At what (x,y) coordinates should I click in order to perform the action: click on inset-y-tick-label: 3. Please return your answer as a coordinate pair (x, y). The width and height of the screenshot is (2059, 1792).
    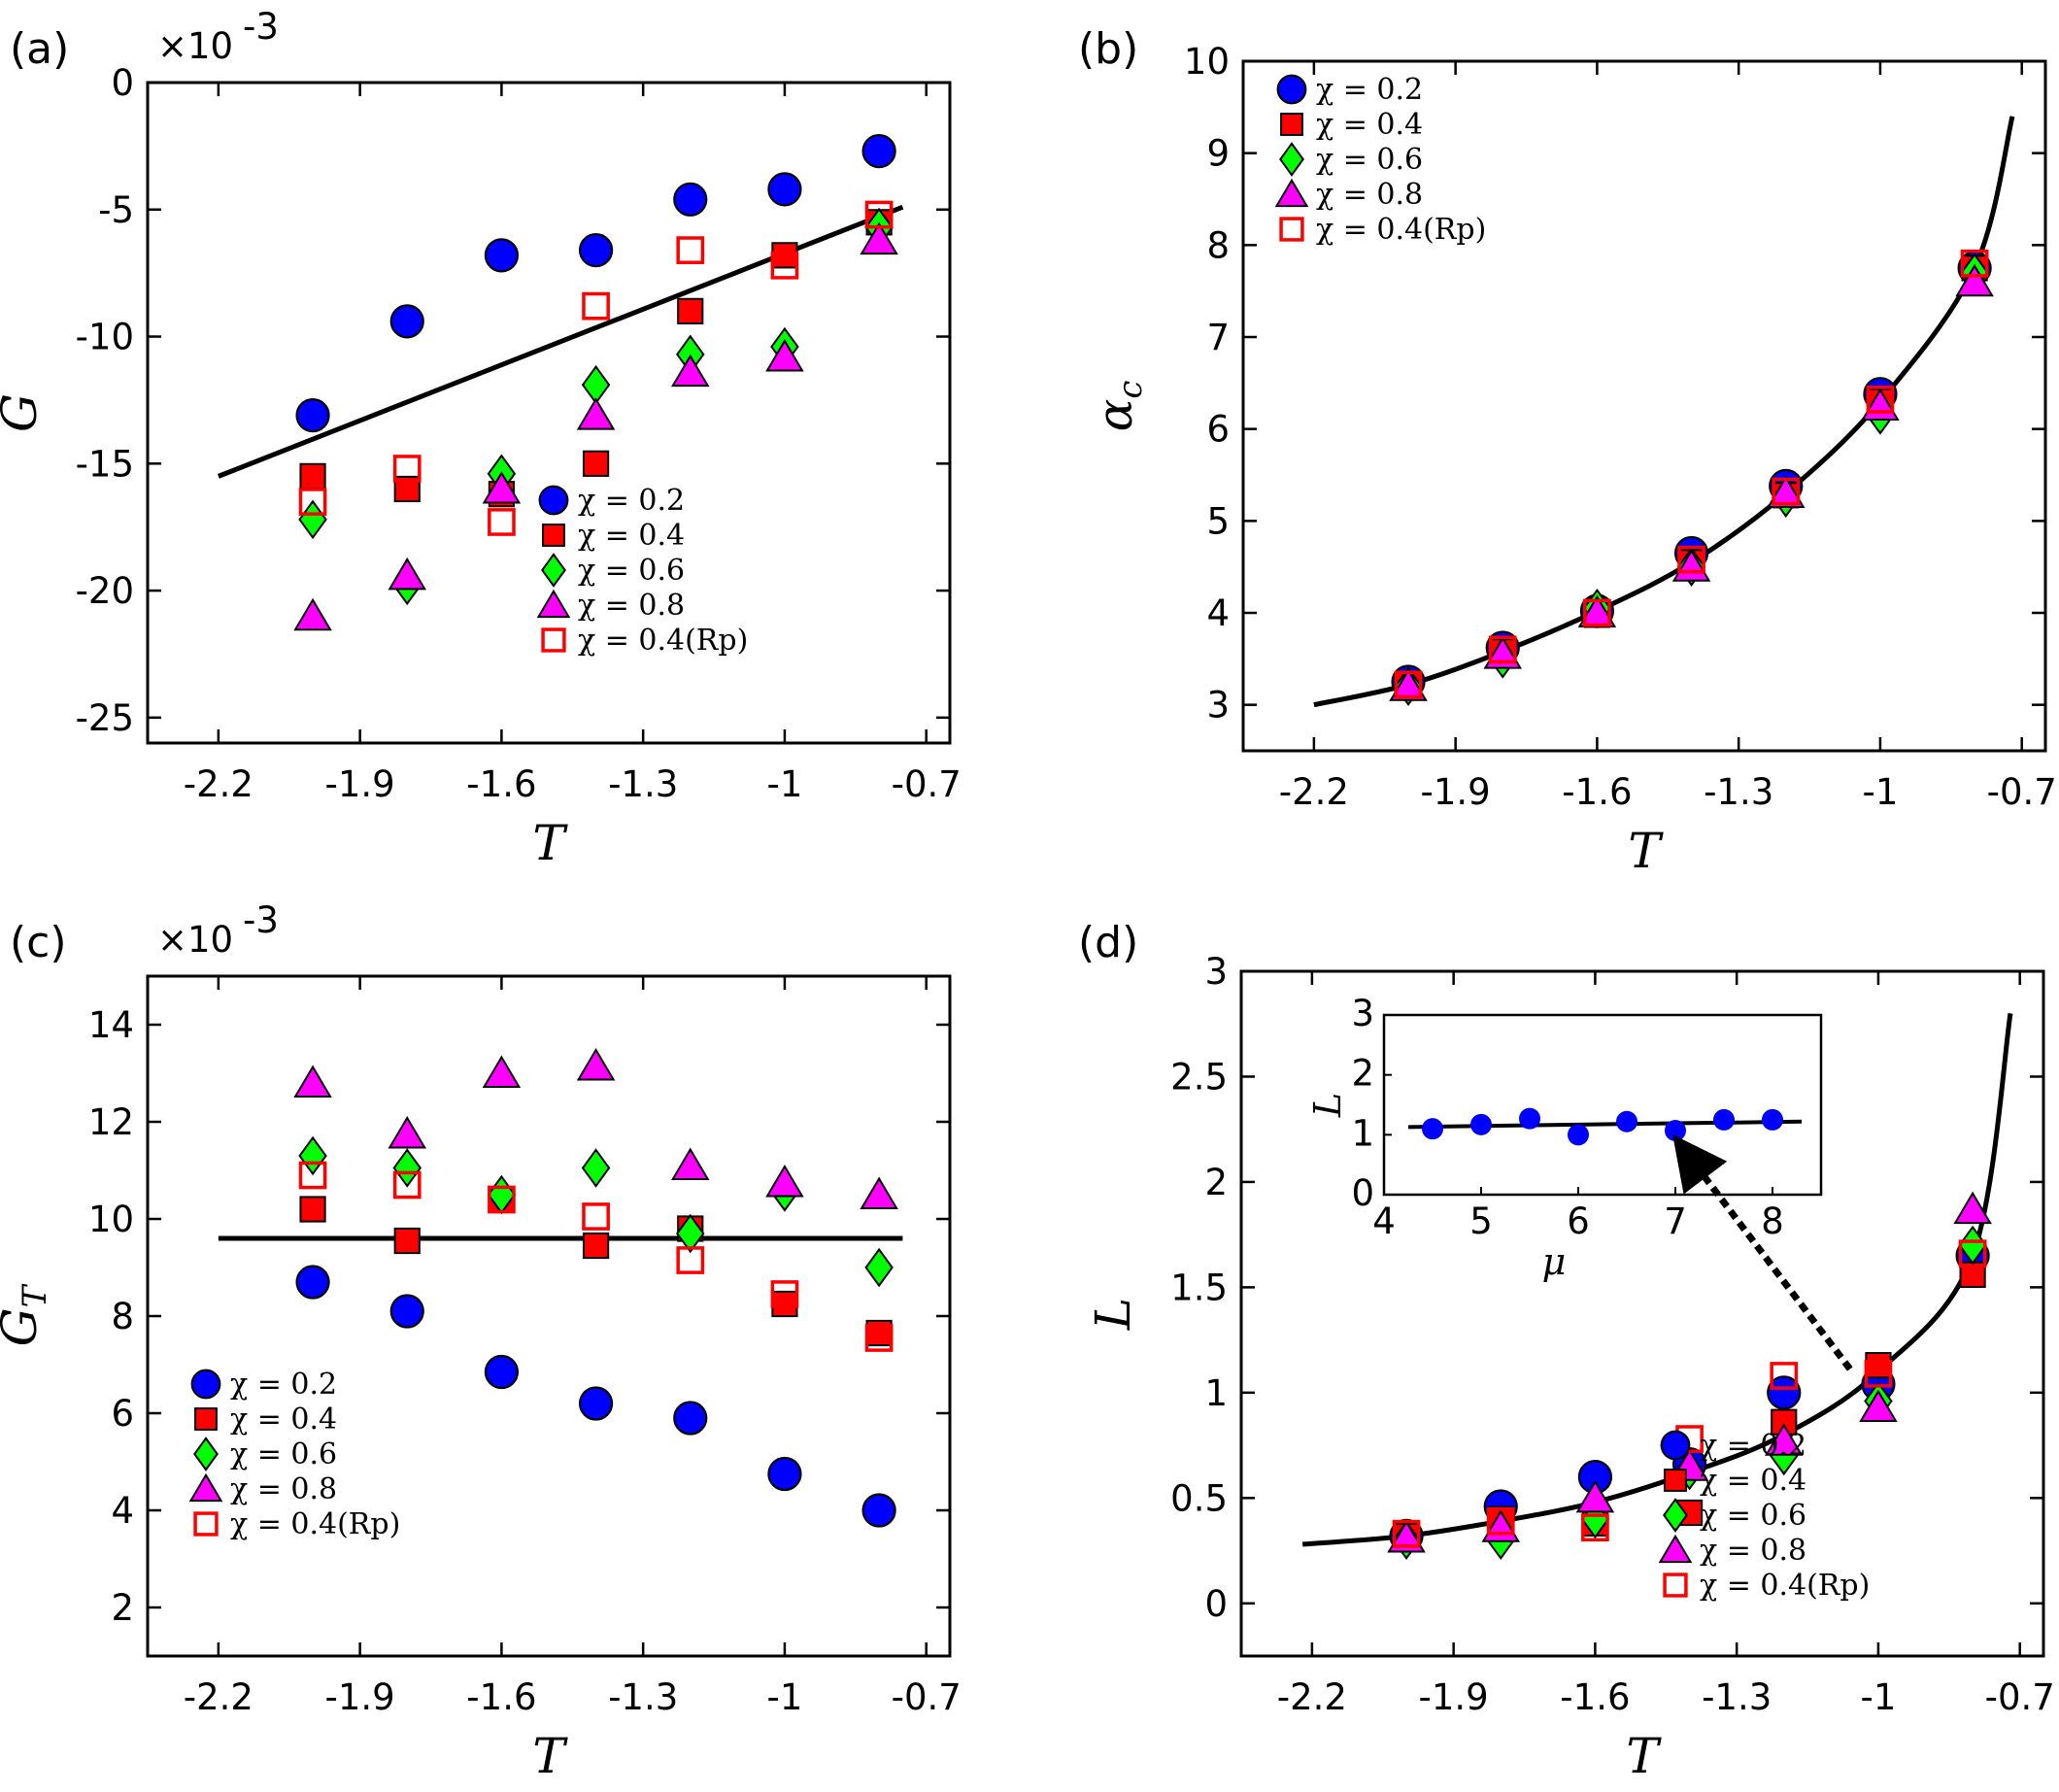
    Looking at the image, I should click on (1362, 1013).